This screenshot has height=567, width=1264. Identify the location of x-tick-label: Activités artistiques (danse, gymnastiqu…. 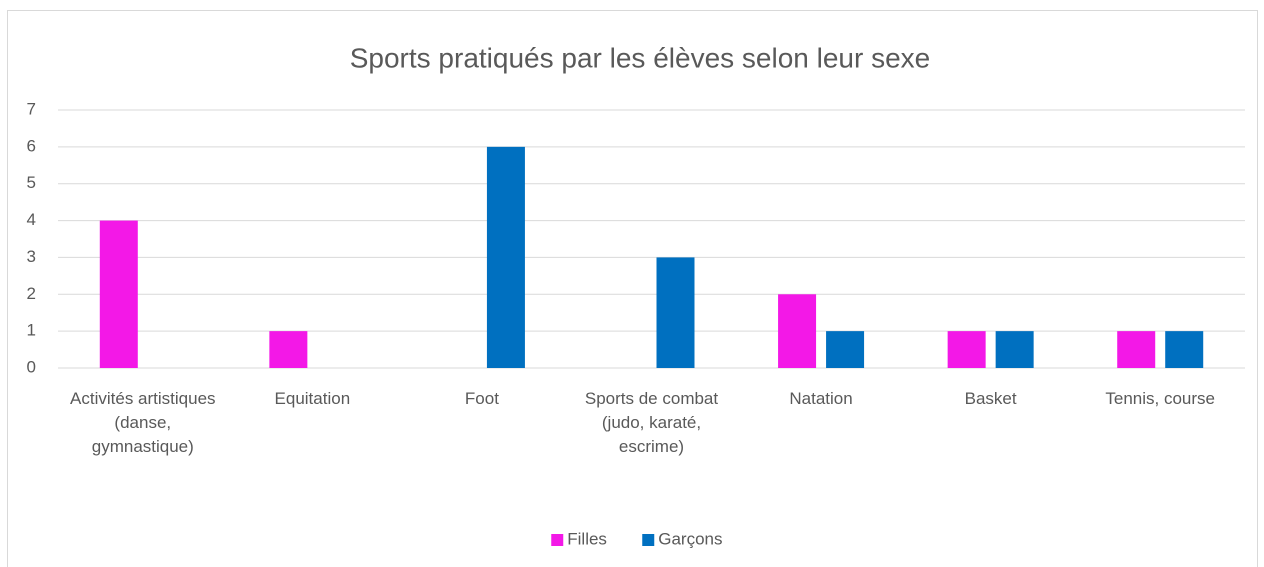
(143, 422).